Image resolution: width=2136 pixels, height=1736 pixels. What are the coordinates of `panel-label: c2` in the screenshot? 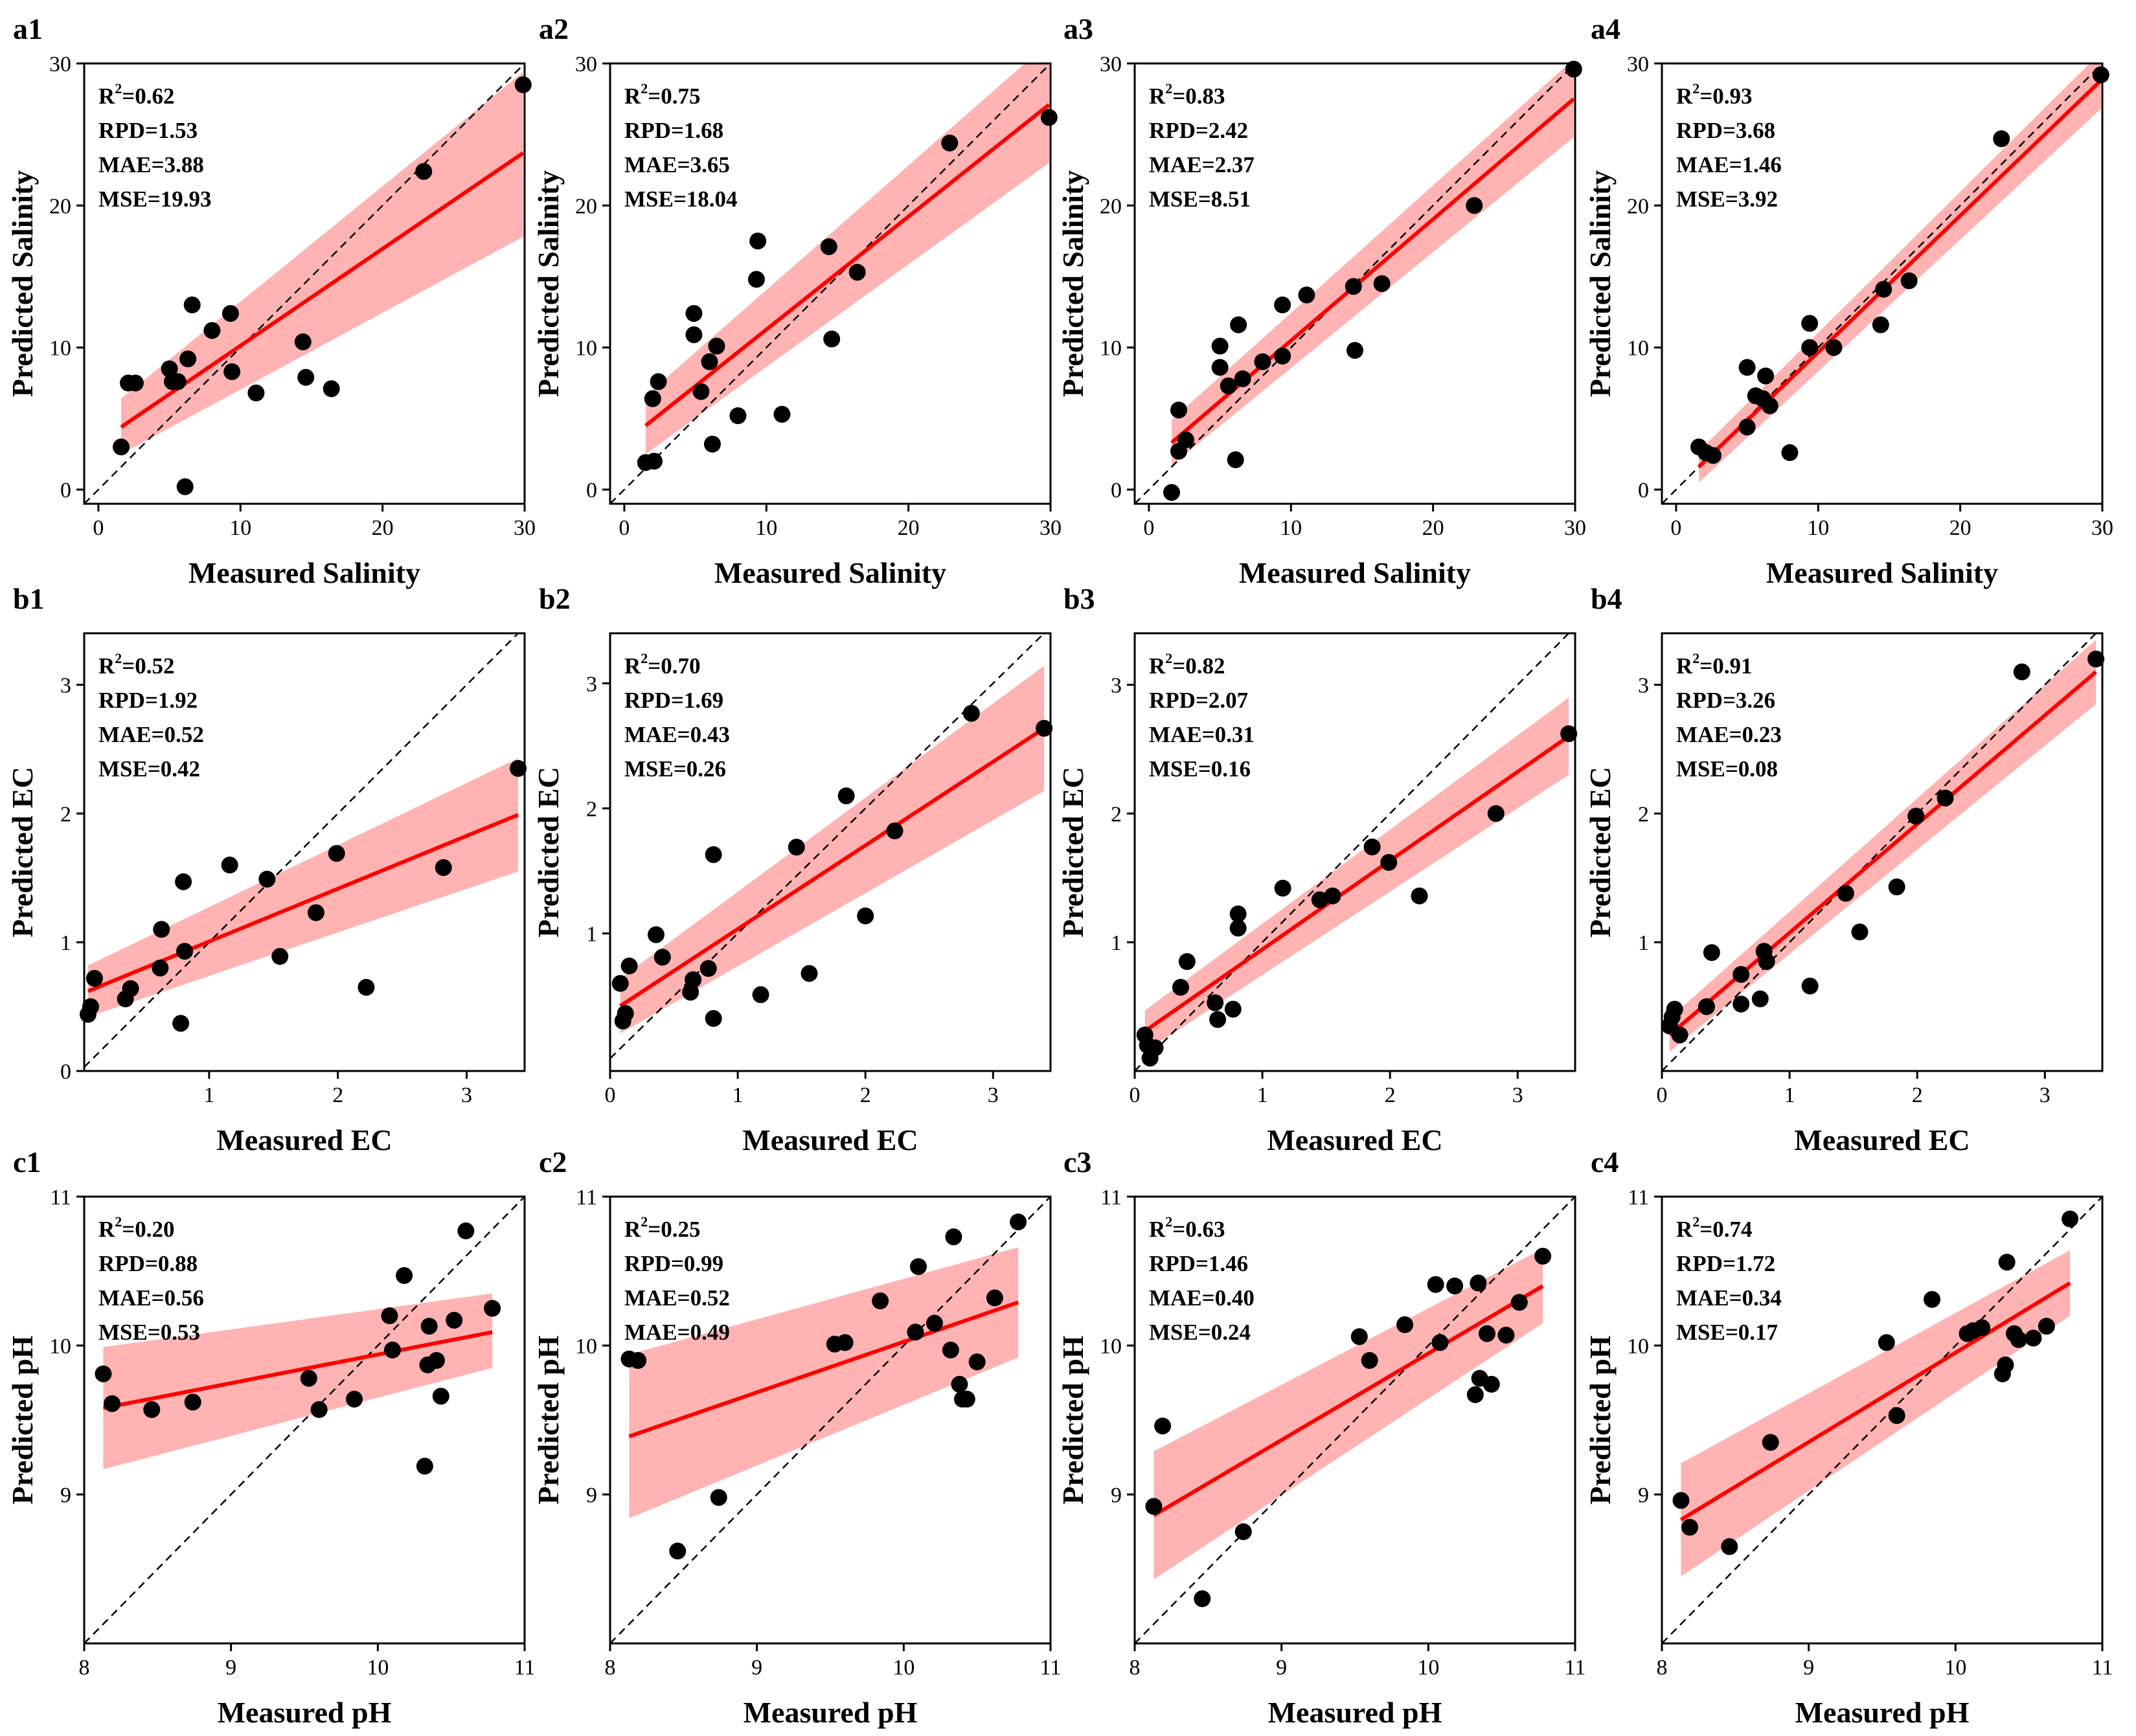 It's located at (553, 1162).